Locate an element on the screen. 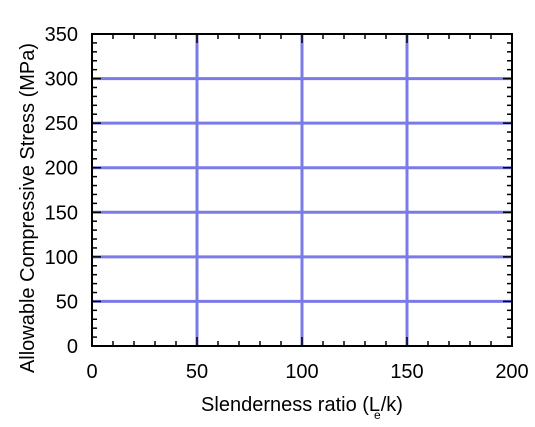 This screenshot has width=535, height=427. y-tick-label: 250 is located at coordinates (61, 124).